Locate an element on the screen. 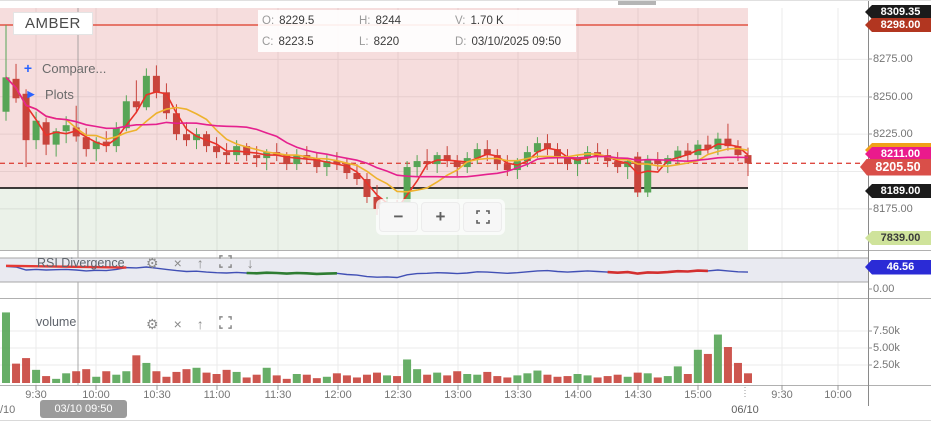 This screenshot has width=931, height=425. date-break-label: 06/10 is located at coordinates (745, 410).